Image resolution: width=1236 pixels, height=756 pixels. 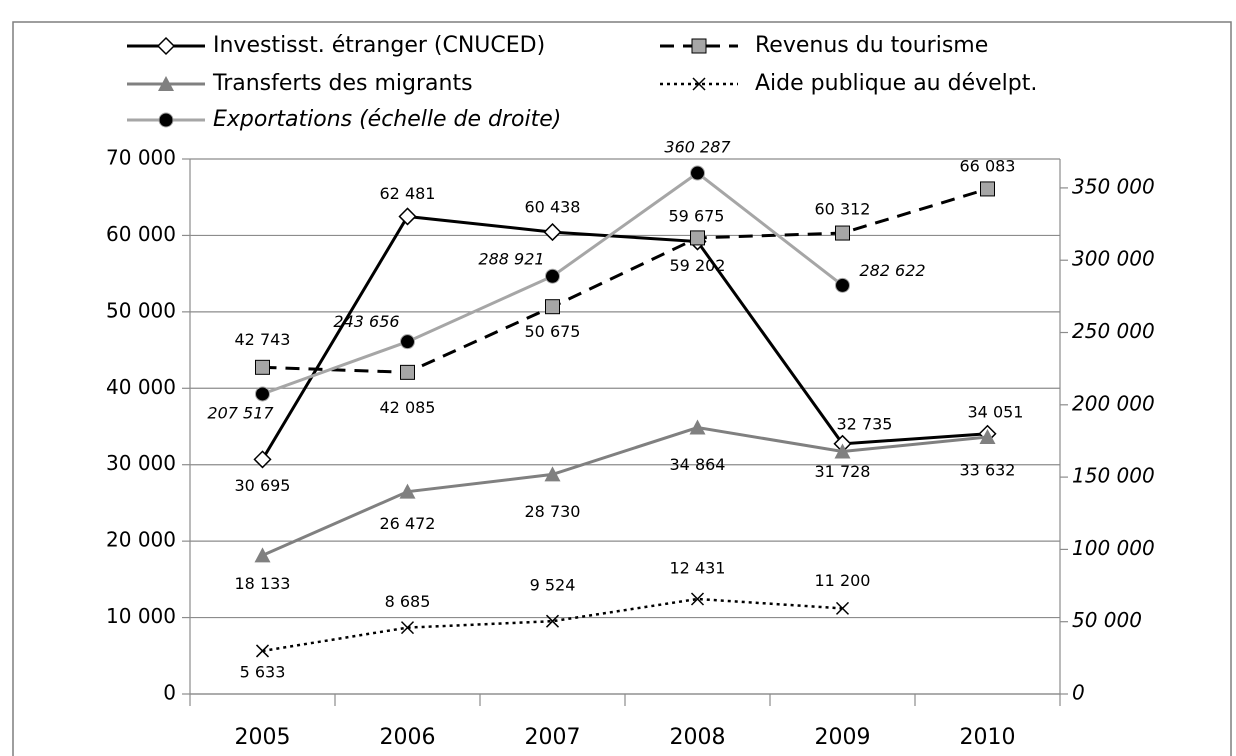 I want to click on value-label: 33 632, so click(x=988, y=469).